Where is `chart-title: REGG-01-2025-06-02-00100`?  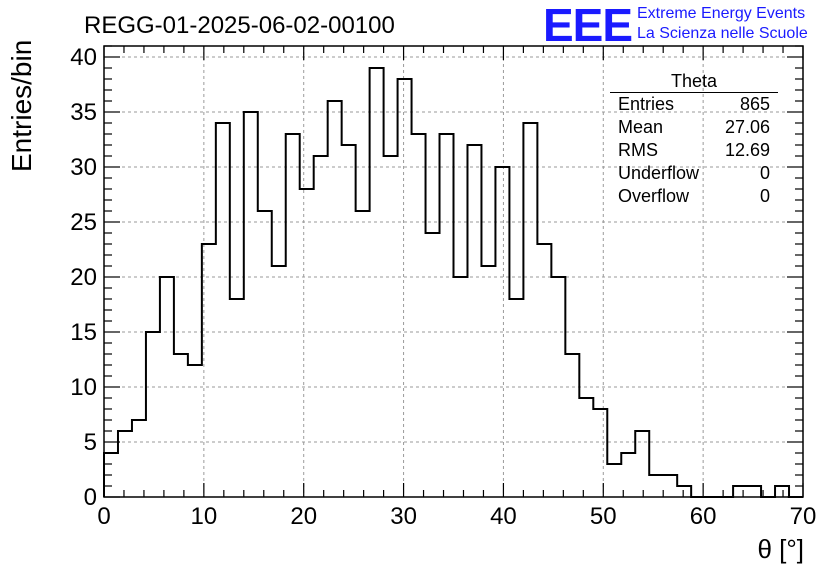
chart-title: REGG-01-2025-06-02-00100 is located at coordinates (239, 25).